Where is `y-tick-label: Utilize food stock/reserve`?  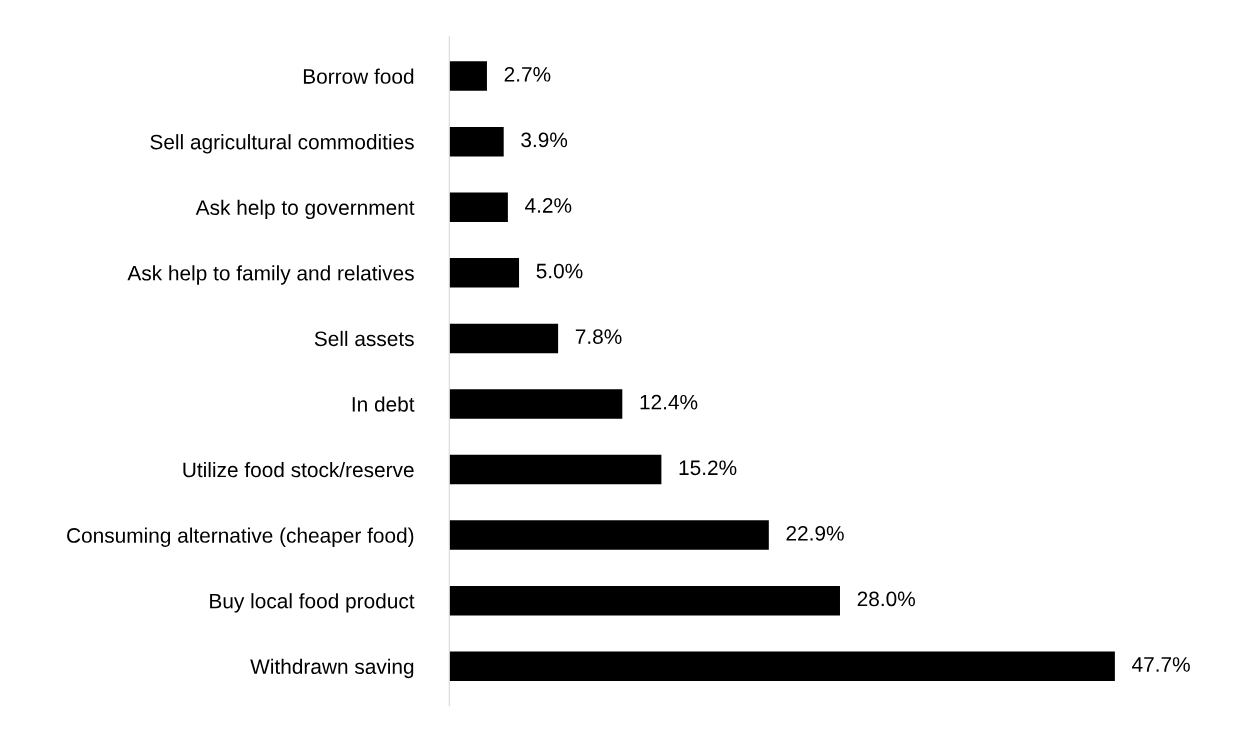
y-tick-label: Utilize food stock/reserve is located at coordinates (298, 469).